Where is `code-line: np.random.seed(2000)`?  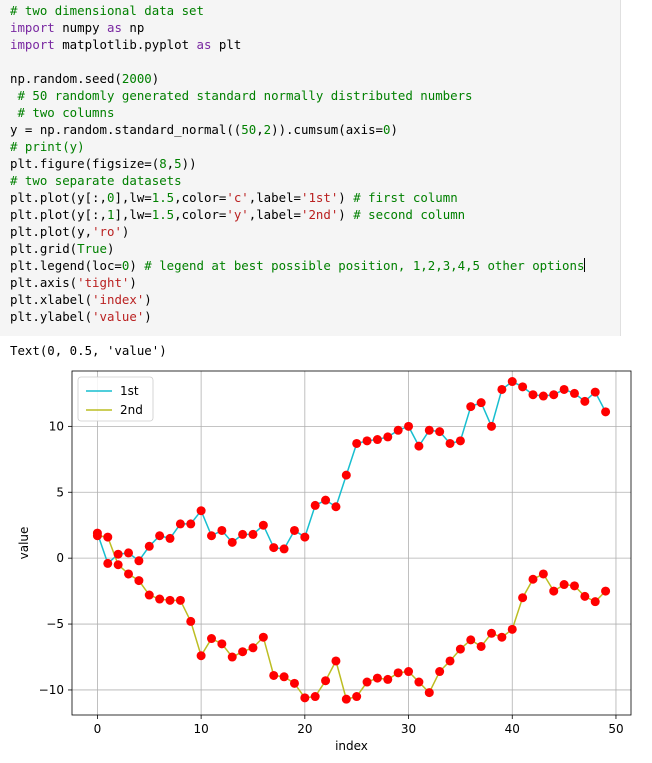
code-line: np.random.seed(2000) is located at coordinates (297, 78).